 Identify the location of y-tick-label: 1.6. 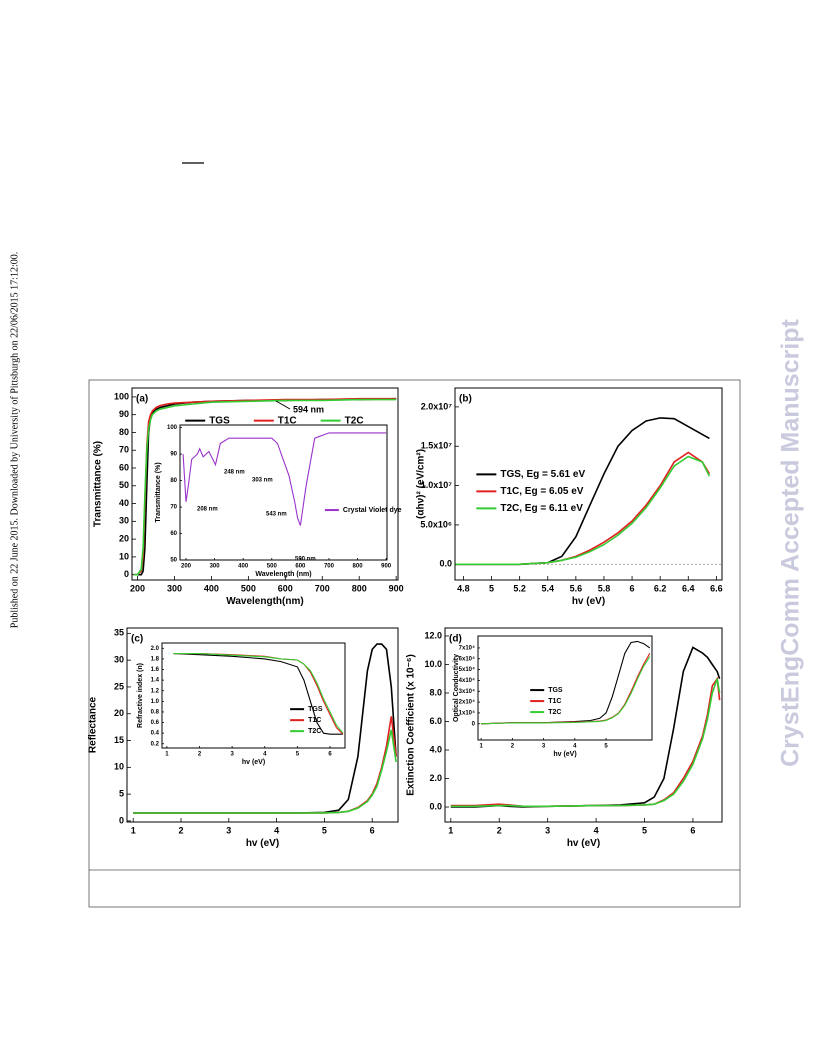
(155, 670).